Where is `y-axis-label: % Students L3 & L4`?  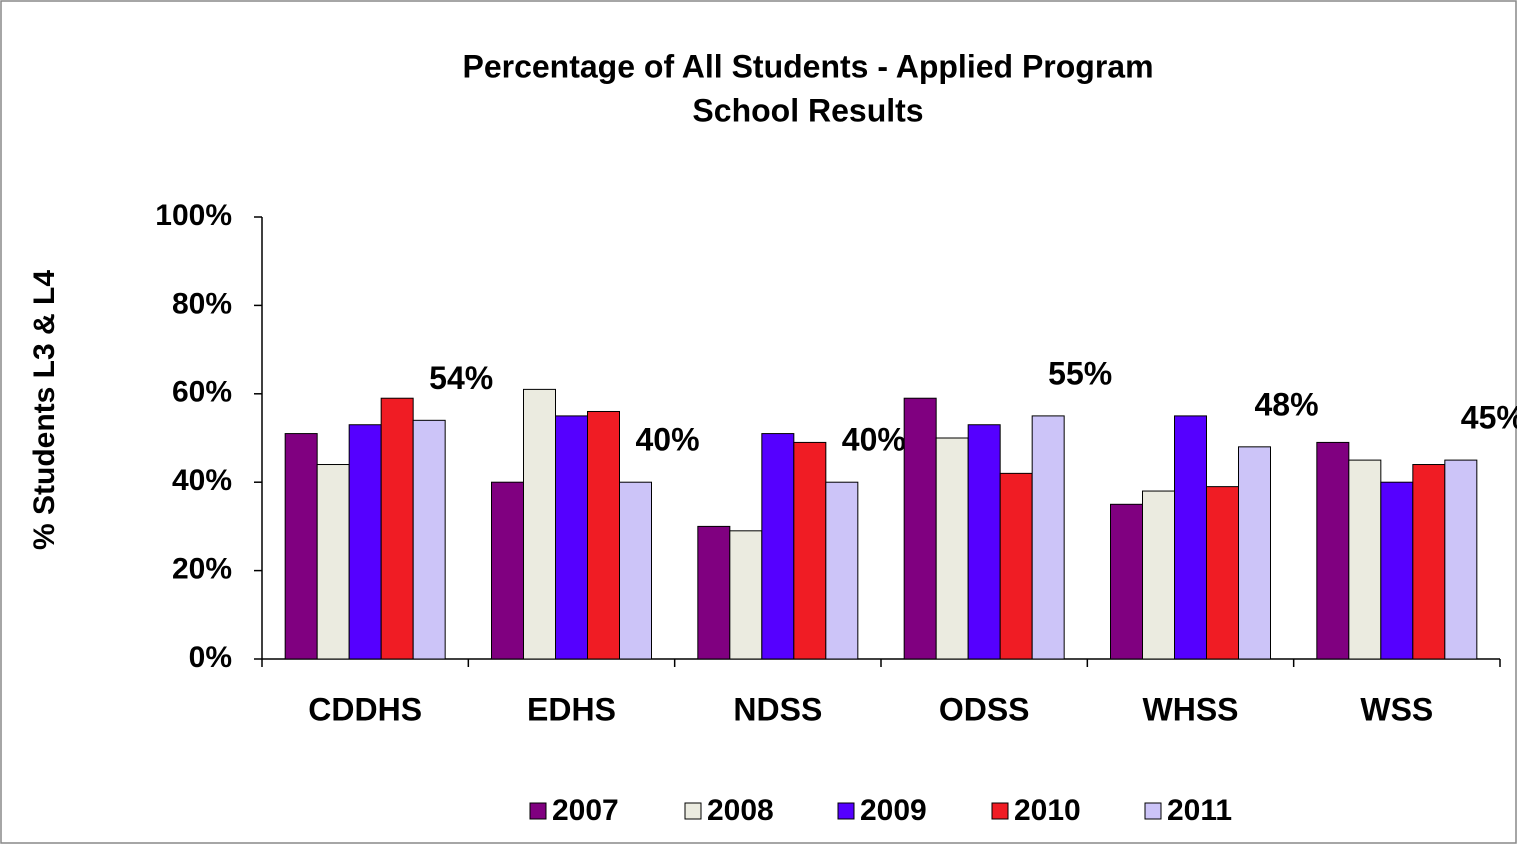
y-axis-label: % Students L3 & L4 is located at coordinates (44, 410).